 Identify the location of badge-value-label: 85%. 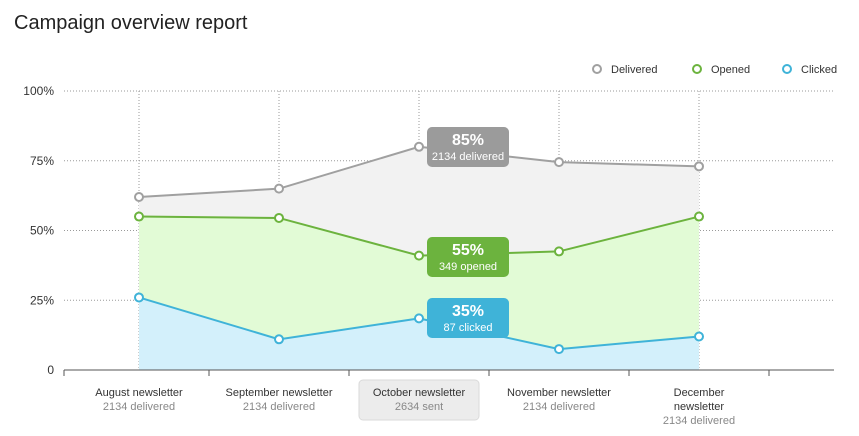
(468, 140).